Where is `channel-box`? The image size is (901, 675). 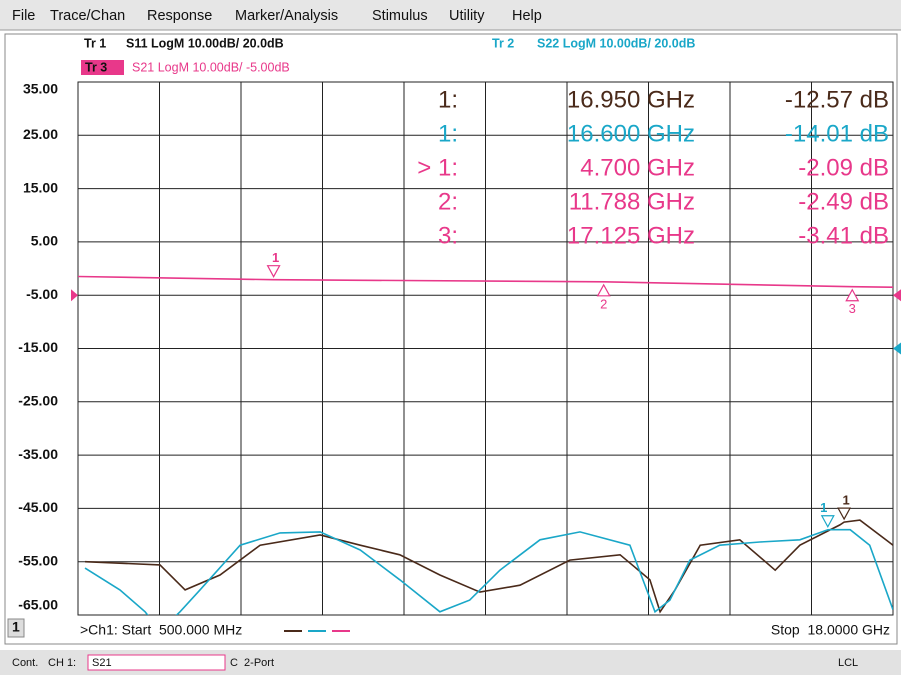 channel-box is located at coordinates (16, 628).